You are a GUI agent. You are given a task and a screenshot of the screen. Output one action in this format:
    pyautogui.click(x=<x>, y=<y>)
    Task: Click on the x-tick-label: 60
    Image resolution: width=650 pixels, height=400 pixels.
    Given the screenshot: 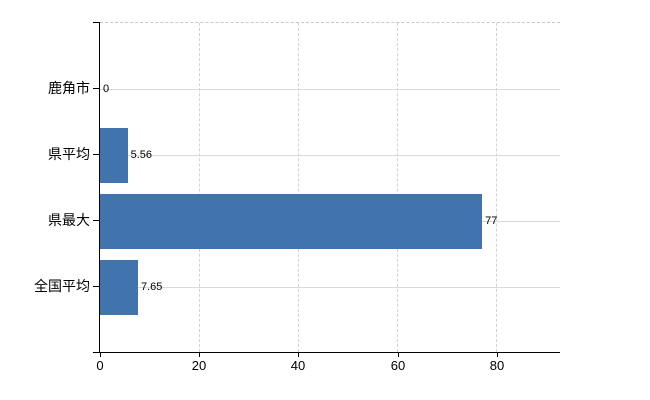 What is the action you would take?
    pyautogui.click(x=398, y=365)
    